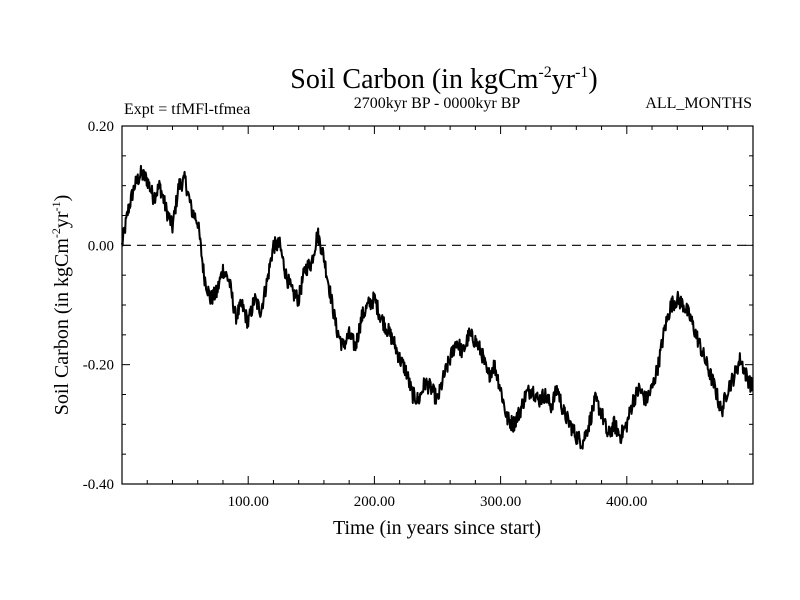 The image size is (800, 600). What do you see at coordinates (101, 127) in the screenshot?
I see `y-tick-label-0.2: 0.20` at bounding box center [101, 127].